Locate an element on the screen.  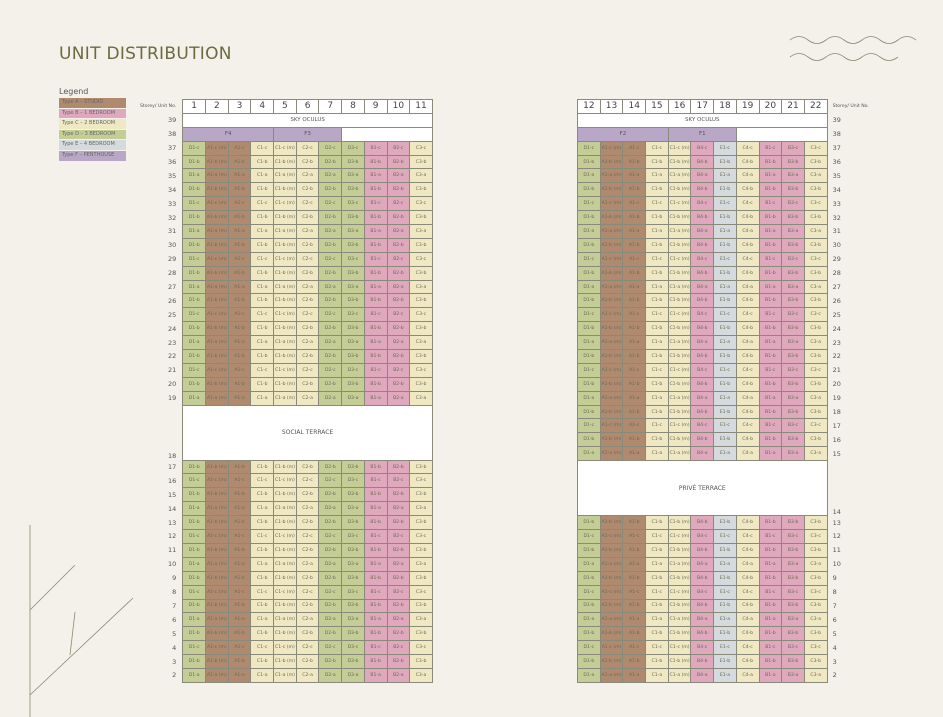
prive-terrace: PRIVÉ TERRACE is located at coordinates (702, 488).